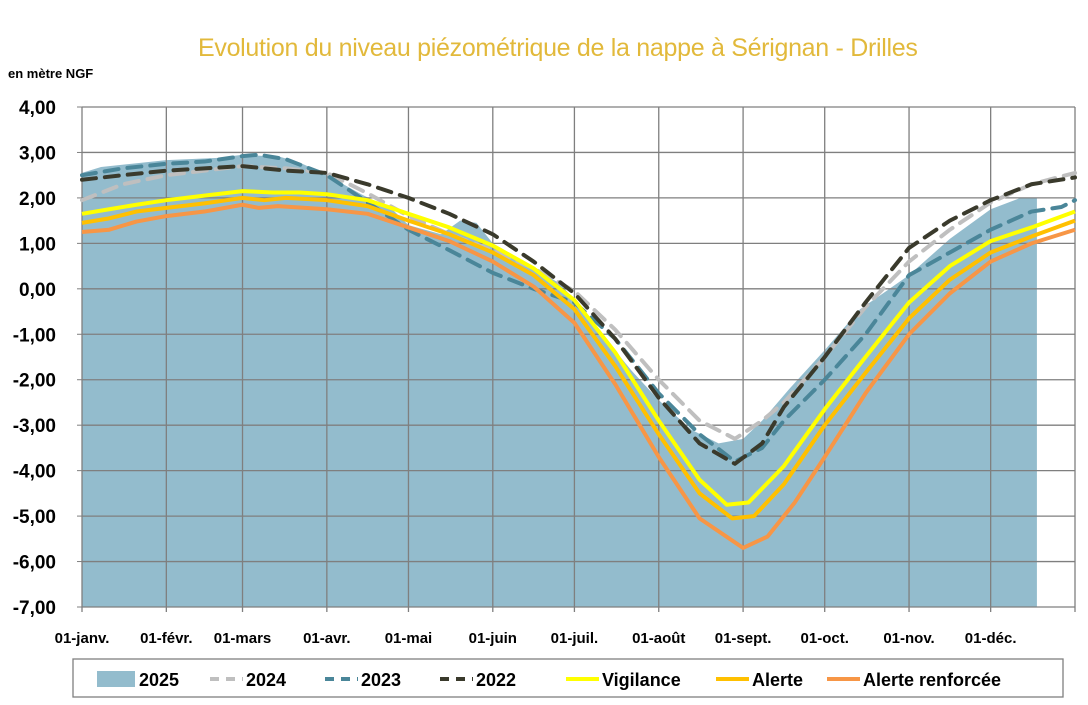 Image resolution: width=1088 pixels, height=705 pixels. I want to click on y-tick-label: -3,00, so click(34, 426).